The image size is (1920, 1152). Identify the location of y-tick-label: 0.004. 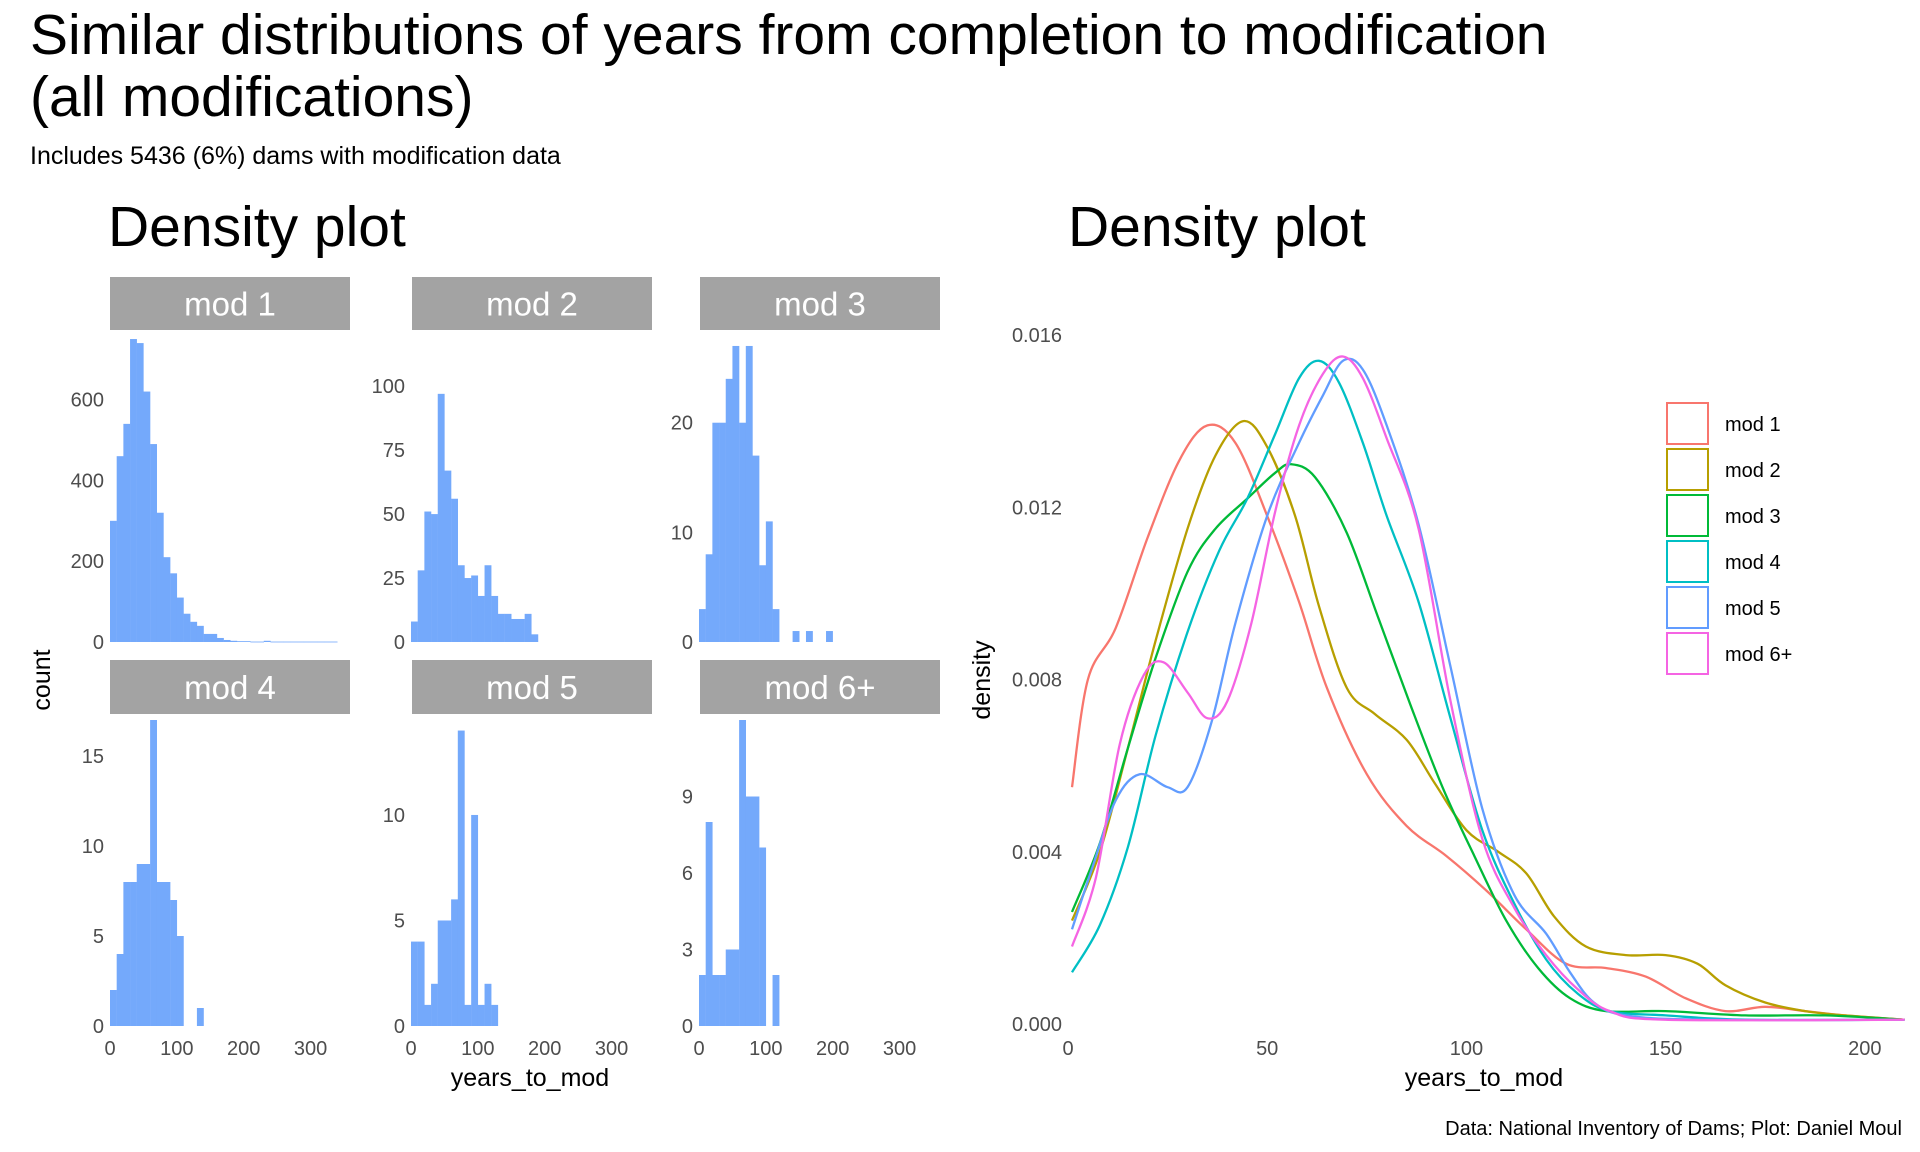
(1037, 853).